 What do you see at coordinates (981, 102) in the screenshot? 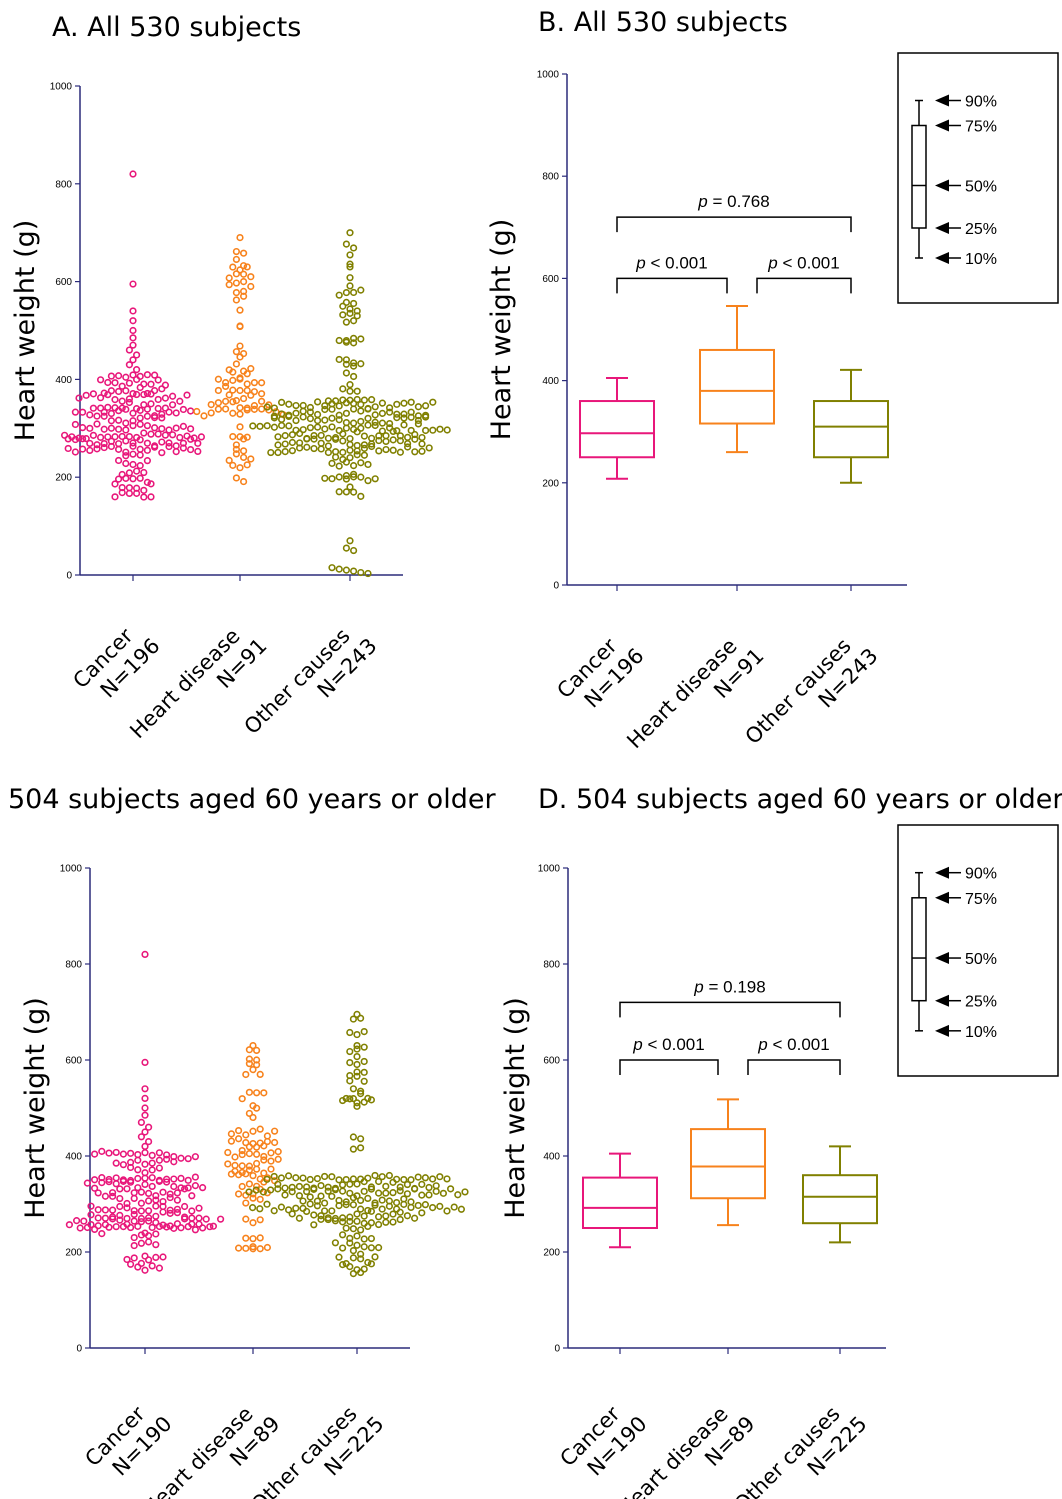
I see `legend-label: 90%` at bounding box center [981, 102].